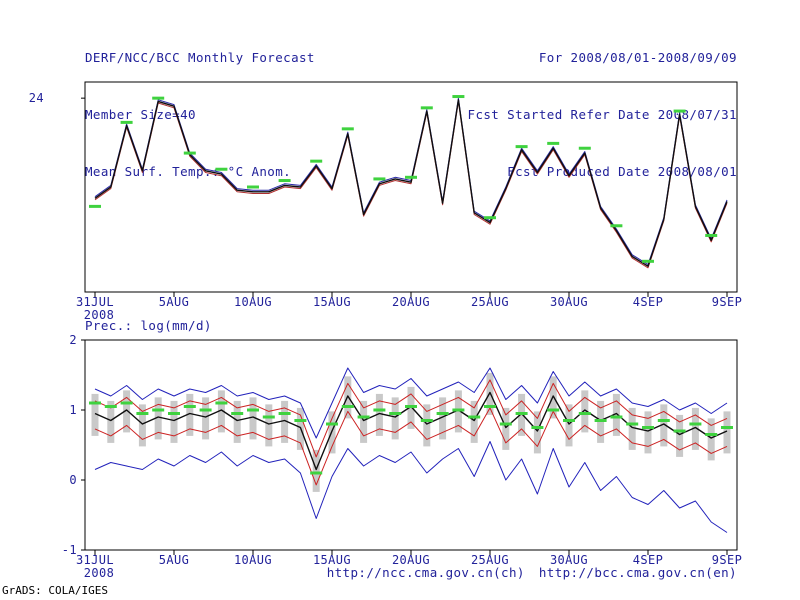 Image resolution: width=800 pixels, height=600 pixels. What do you see at coordinates (425, 572) in the screenshot?
I see `ncc-url: http://ncc.cma.gov.cn(ch)` at bounding box center [425, 572].